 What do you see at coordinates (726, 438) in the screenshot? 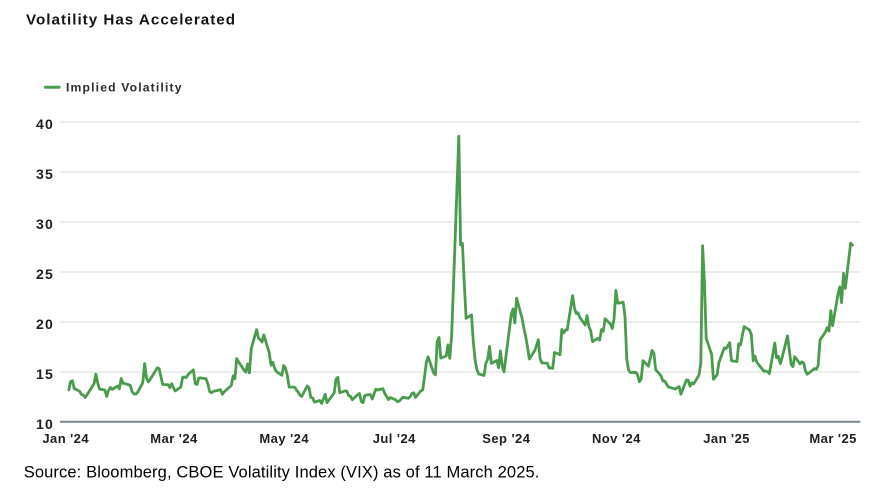
I see `svg-text: Jan '25` at bounding box center [726, 438].